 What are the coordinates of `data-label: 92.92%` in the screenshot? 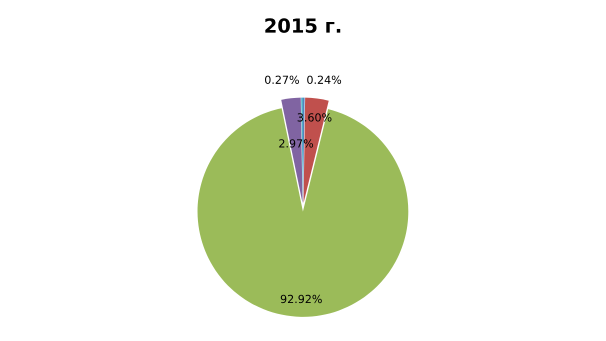 It's located at (301, 299).